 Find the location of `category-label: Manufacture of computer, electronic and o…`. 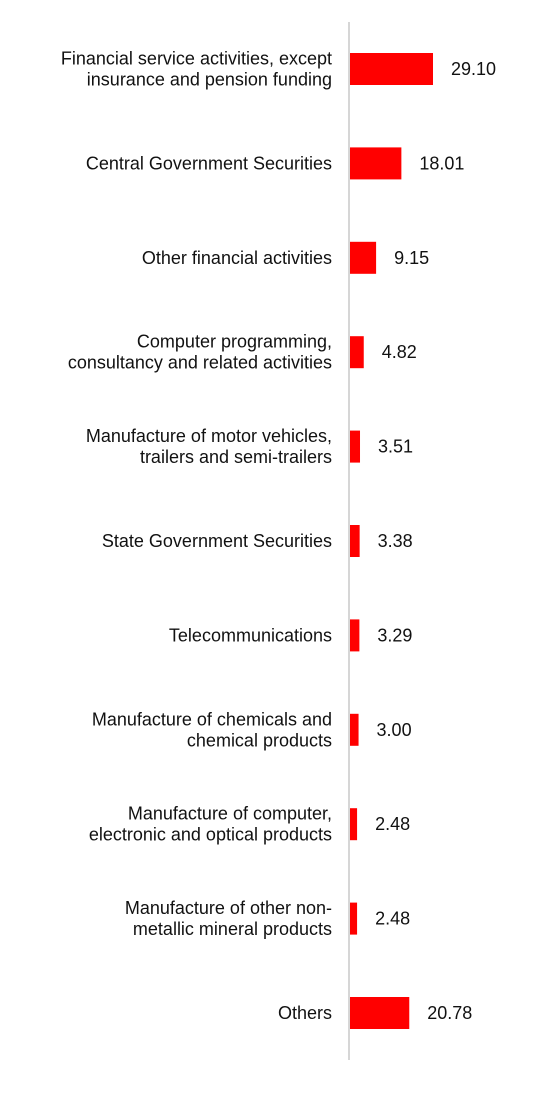

category-label: Manufacture of computer, electronic and o… is located at coordinates (210, 824).